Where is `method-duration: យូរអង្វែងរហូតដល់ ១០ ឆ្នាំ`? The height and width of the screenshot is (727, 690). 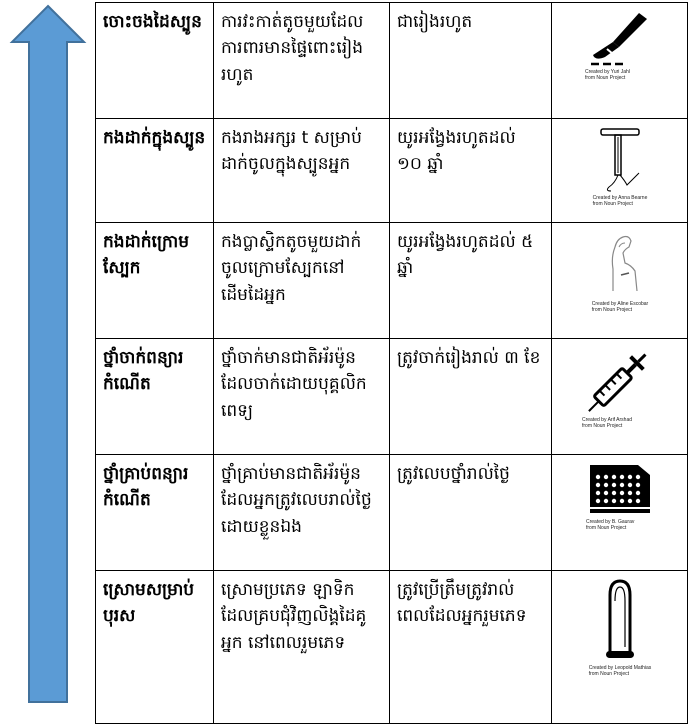 method-duration: យូរអង្វែងរហូតដល់ ១០ ឆ្នាំ is located at coordinates (470, 170).